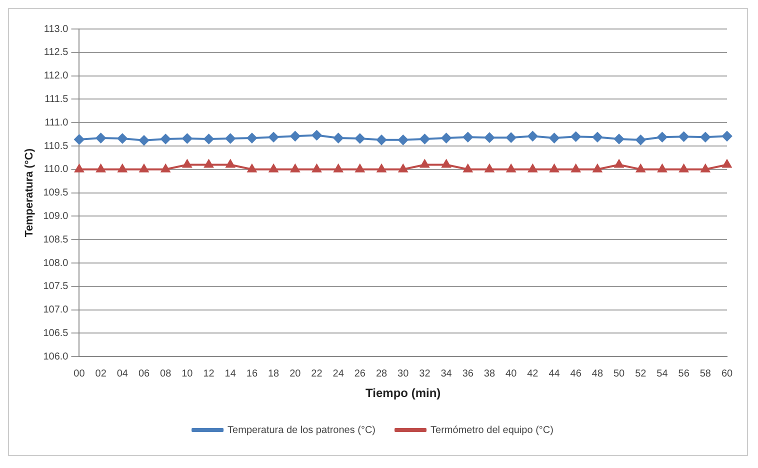 The width and height of the screenshot is (758, 468). What do you see at coordinates (576, 374) in the screenshot?
I see `x-tick-label: 46` at bounding box center [576, 374].